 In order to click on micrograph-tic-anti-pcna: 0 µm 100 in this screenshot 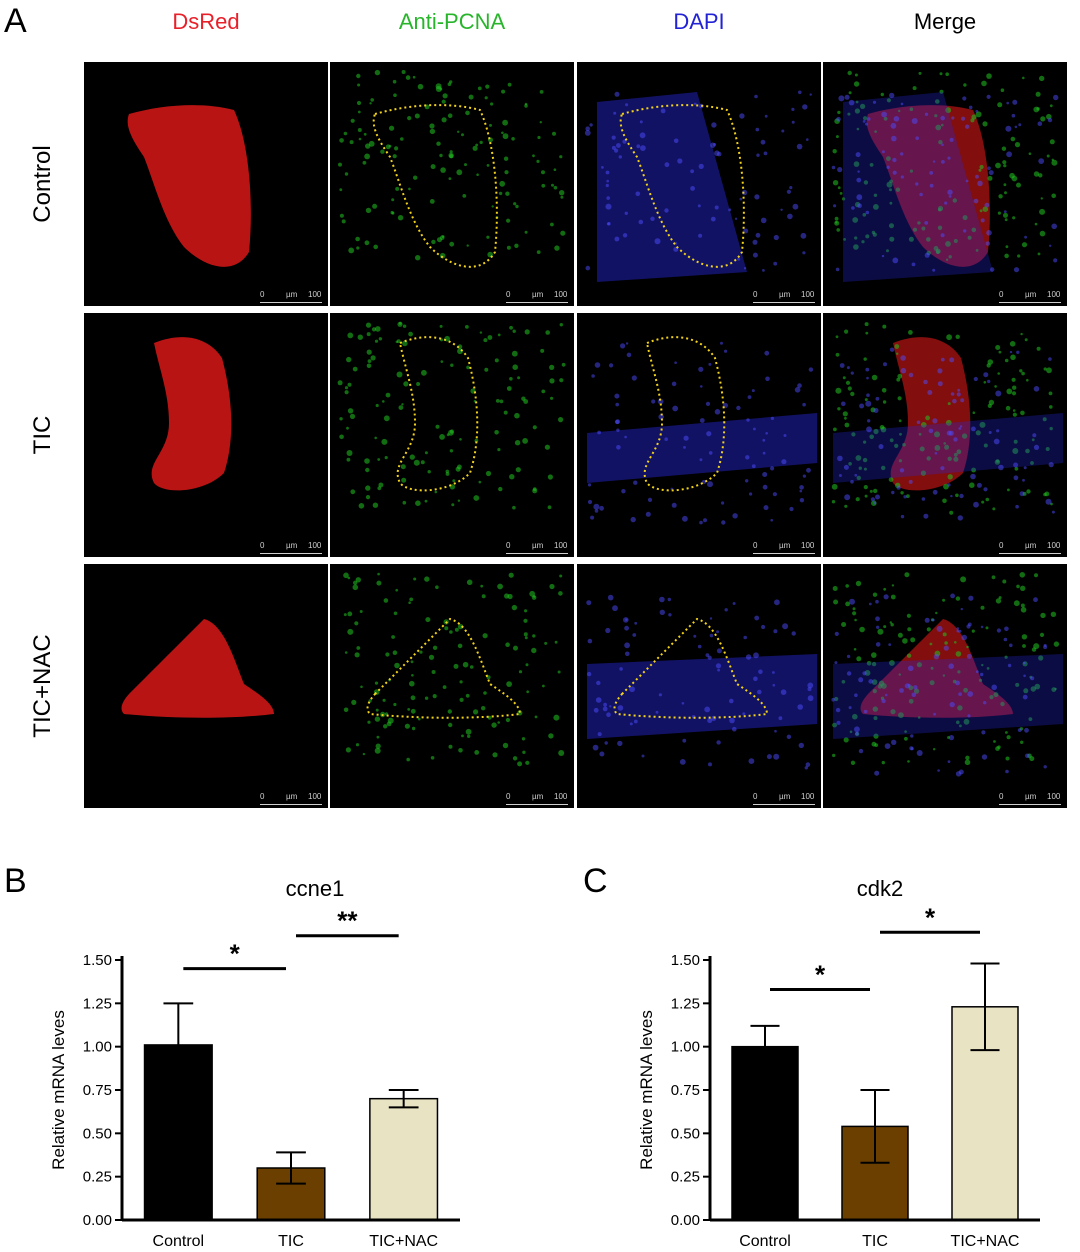, I will do `click(452, 435)`.